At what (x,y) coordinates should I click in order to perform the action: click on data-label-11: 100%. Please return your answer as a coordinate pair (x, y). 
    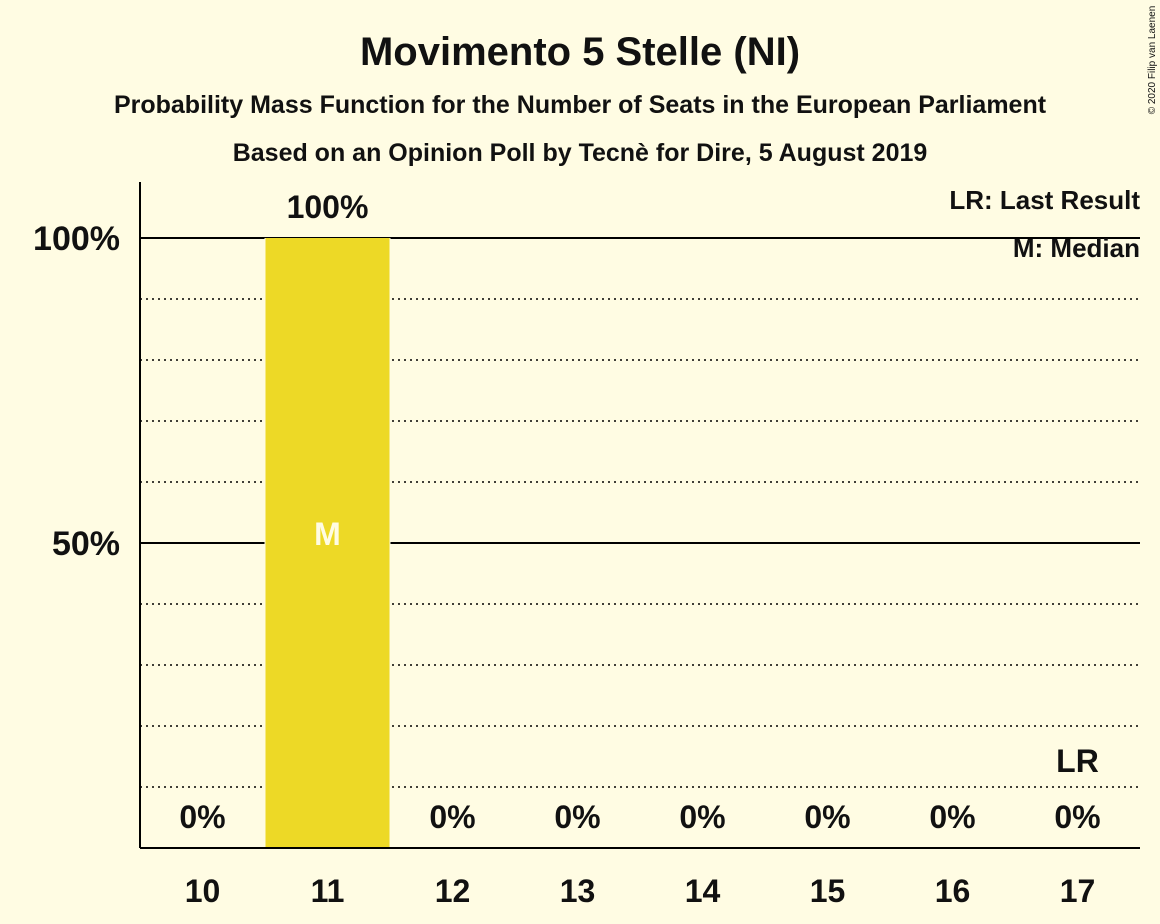
    Looking at the image, I should click on (328, 207).